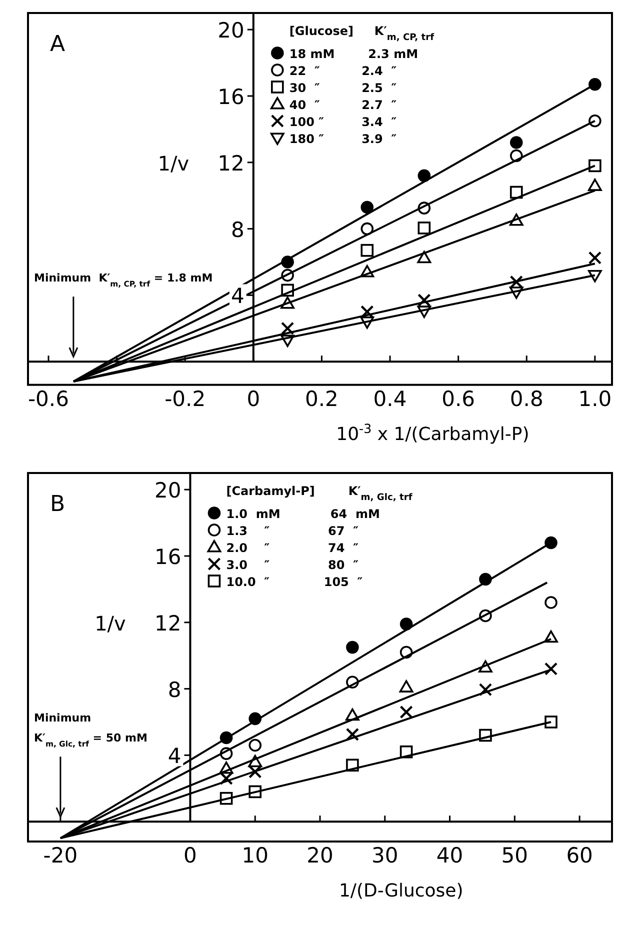 The image size is (638, 925). Describe the element at coordinates (295, 582) in the screenshot. I see `legend-label: 10.0 ″ 105 ″` at that location.